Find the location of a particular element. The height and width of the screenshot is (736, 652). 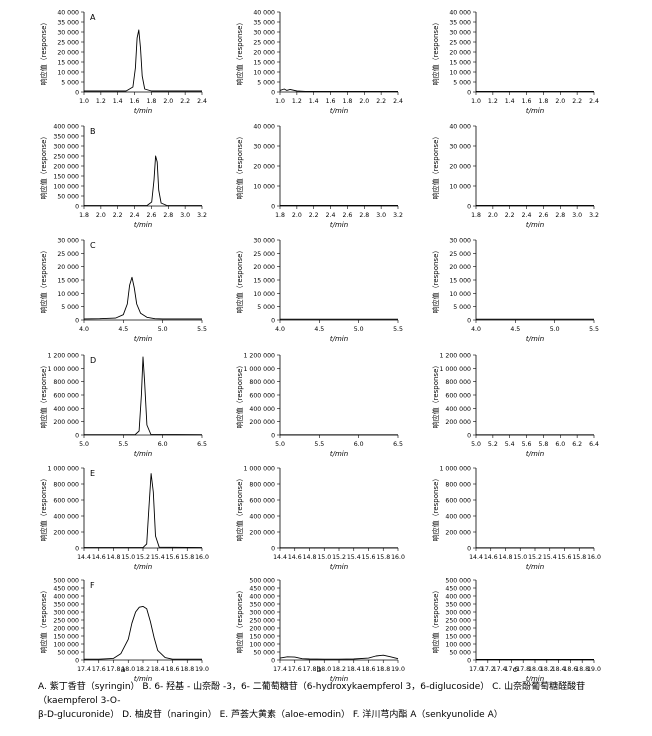

x-tick-label: 6.4 is located at coordinates (594, 444).